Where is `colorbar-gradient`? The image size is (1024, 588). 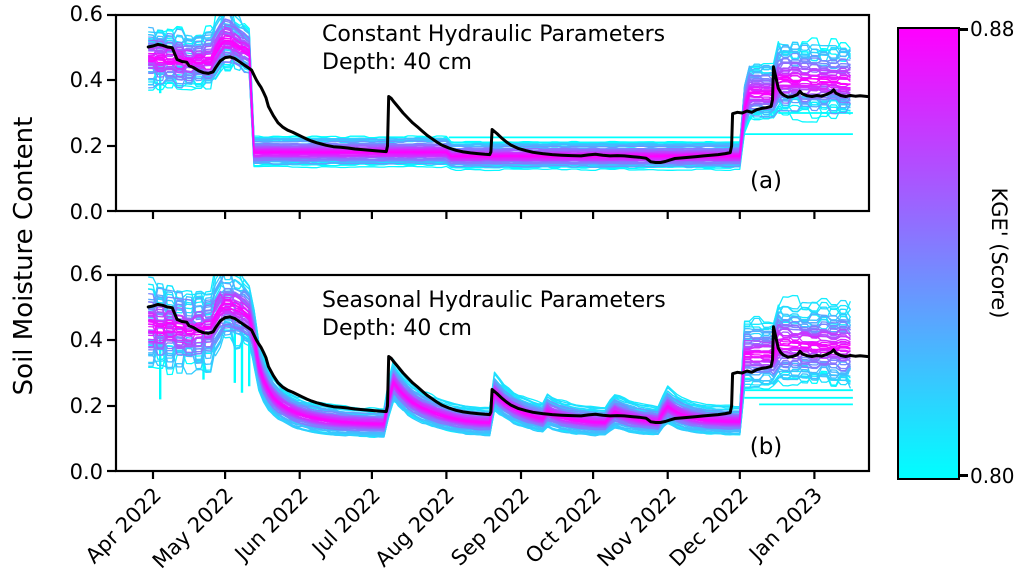
colorbar-gradient is located at coordinates (928, 253).